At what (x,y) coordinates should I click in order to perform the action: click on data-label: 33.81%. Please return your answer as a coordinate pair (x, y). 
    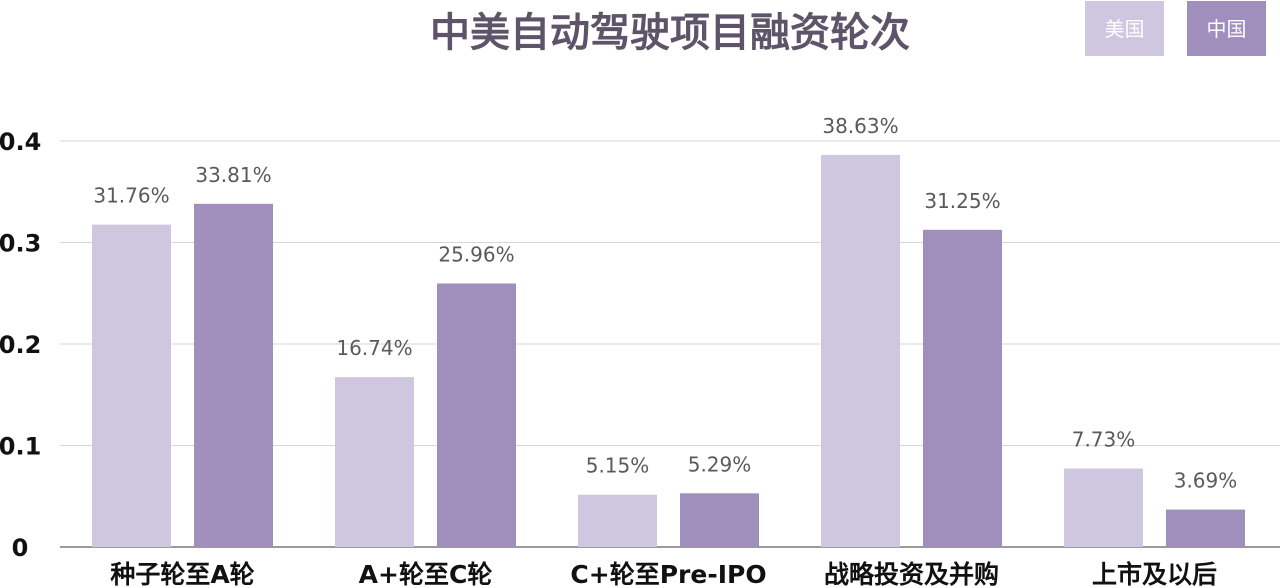
    Looking at the image, I should click on (233, 175).